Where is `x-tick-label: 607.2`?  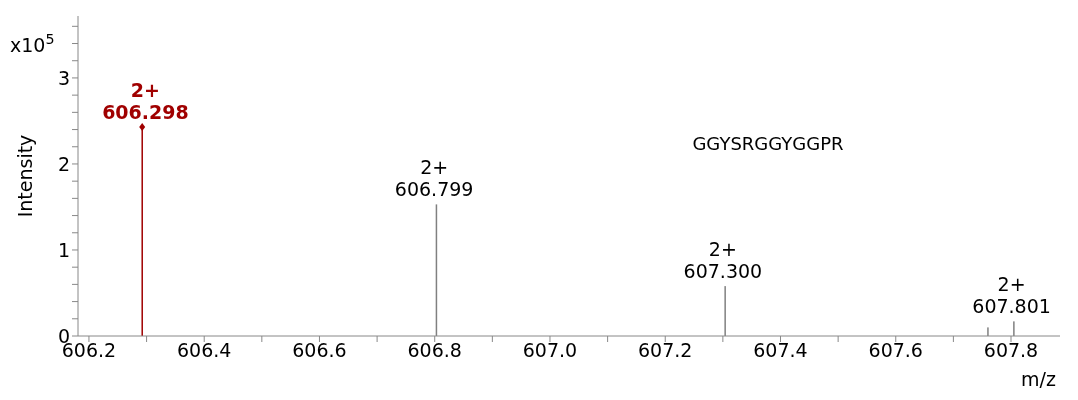 x-tick-label: 607.2 is located at coordinates (665, 350).